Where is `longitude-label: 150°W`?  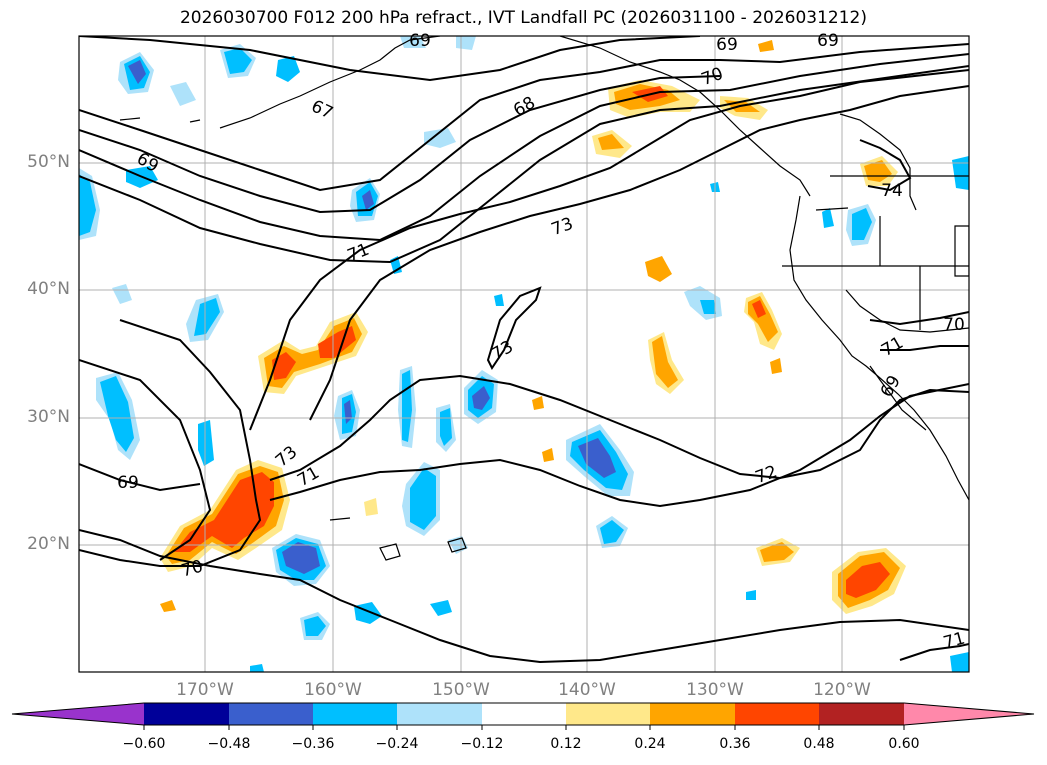
longitude-label: 150°W is located at coordinates (461, 690).